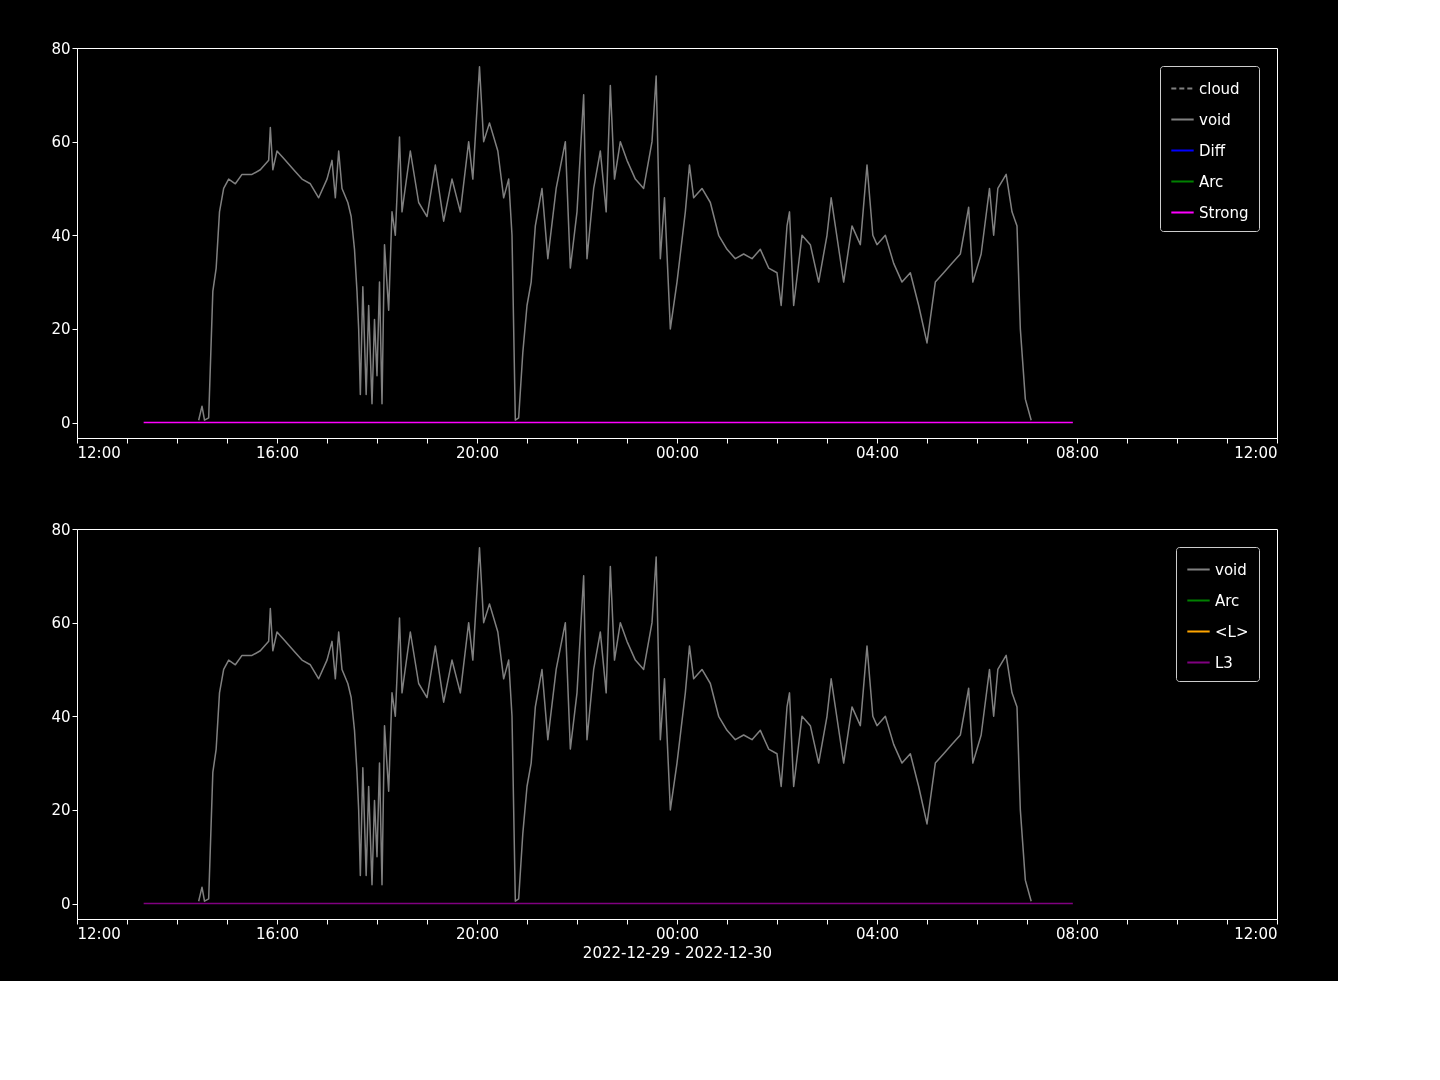 This screenshot has width=1440, height=1080. What do you see at coordinates (1232, 631) in the screenshot?
I see `legend-label: <L>` at bounding box center [1232, 631].